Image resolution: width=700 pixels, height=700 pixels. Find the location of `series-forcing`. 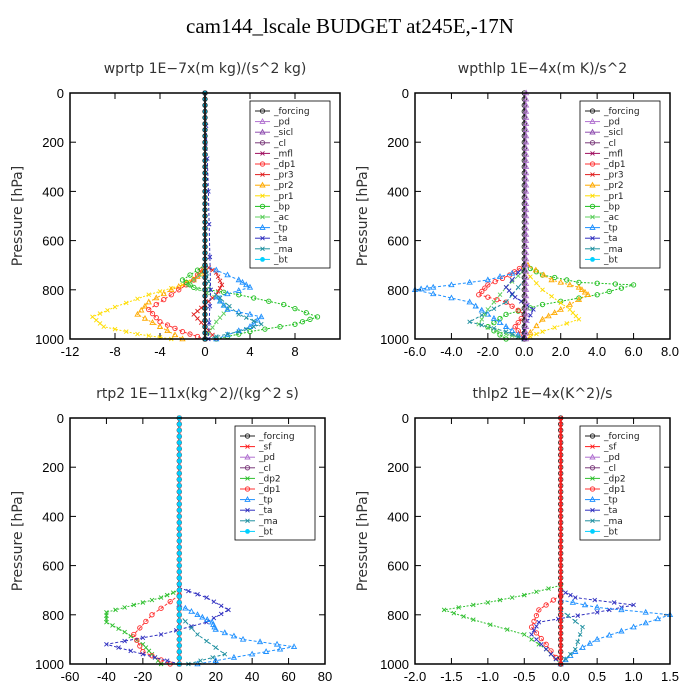

series-forcing is located at coordinates (205, 216).